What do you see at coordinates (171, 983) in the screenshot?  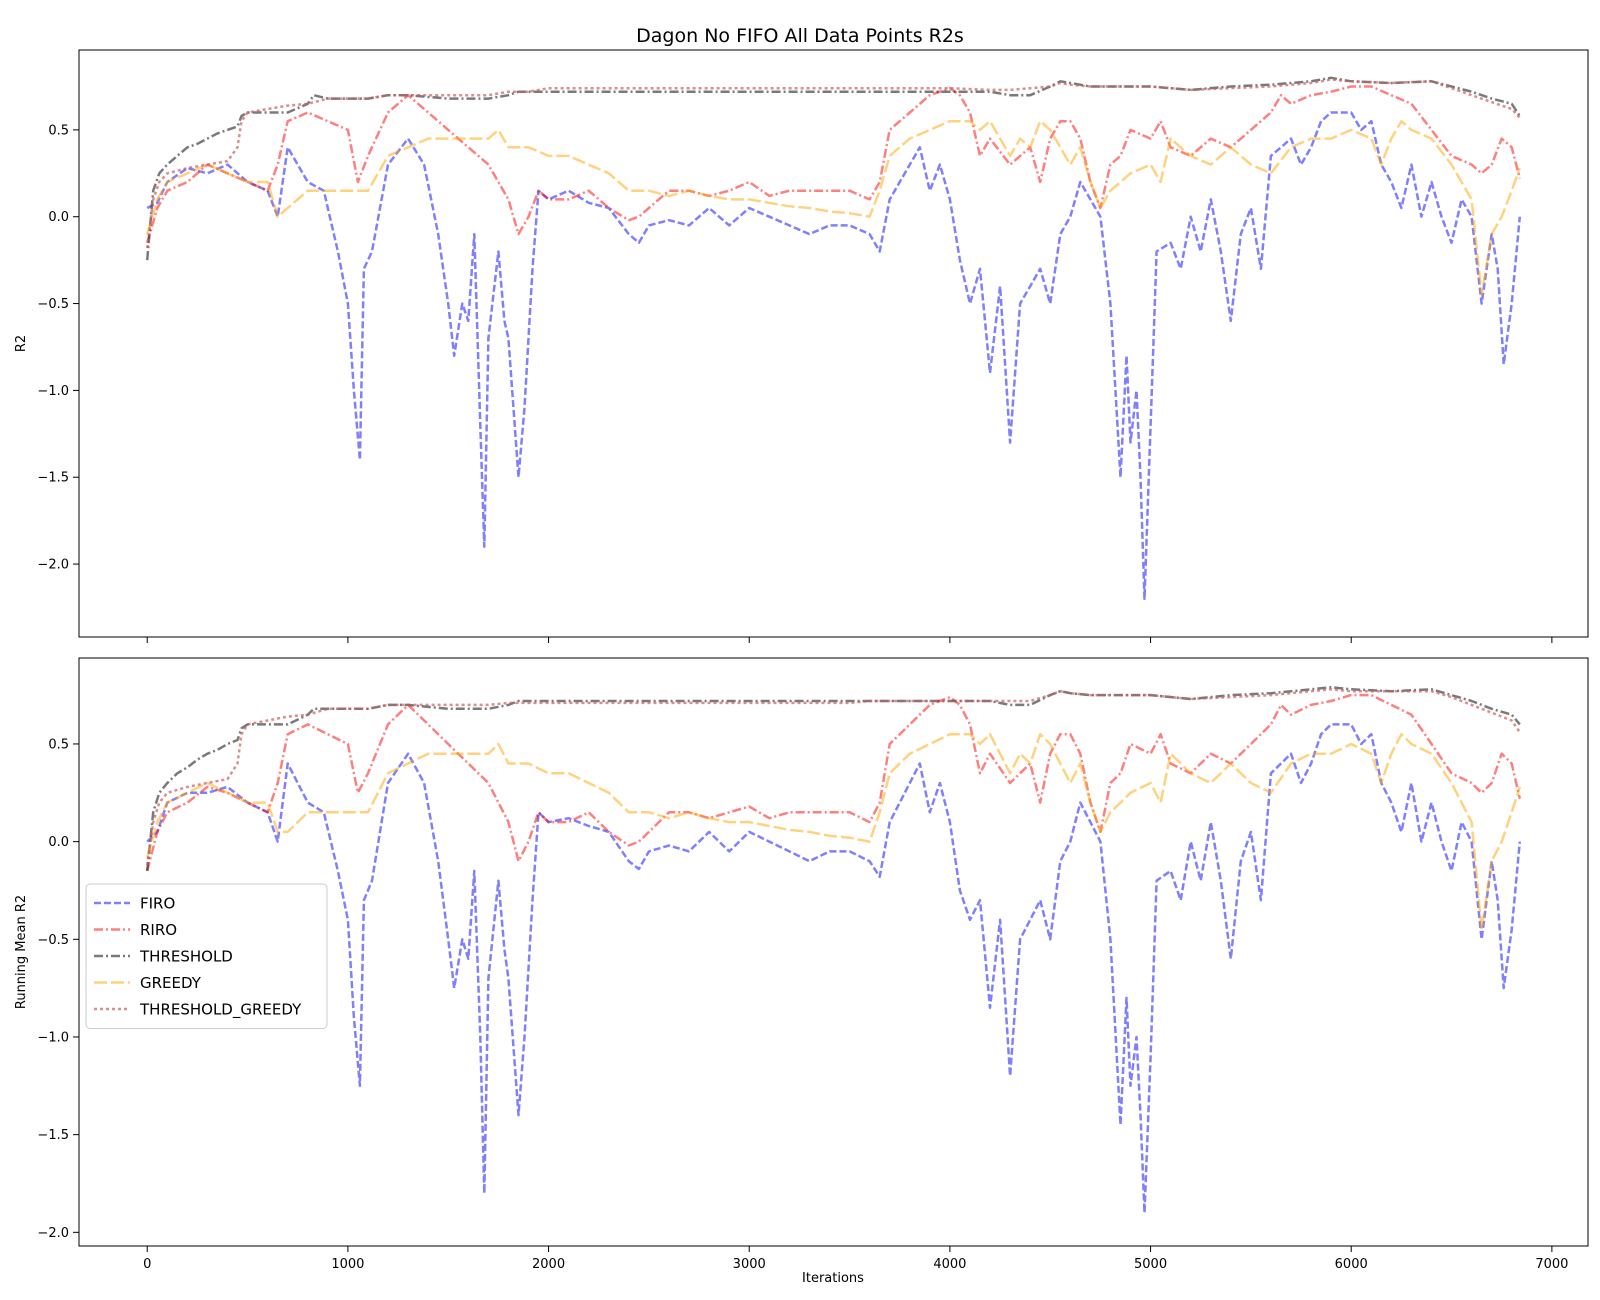 I see `legend-label: GREEDY` at bounding box center [171, 983].